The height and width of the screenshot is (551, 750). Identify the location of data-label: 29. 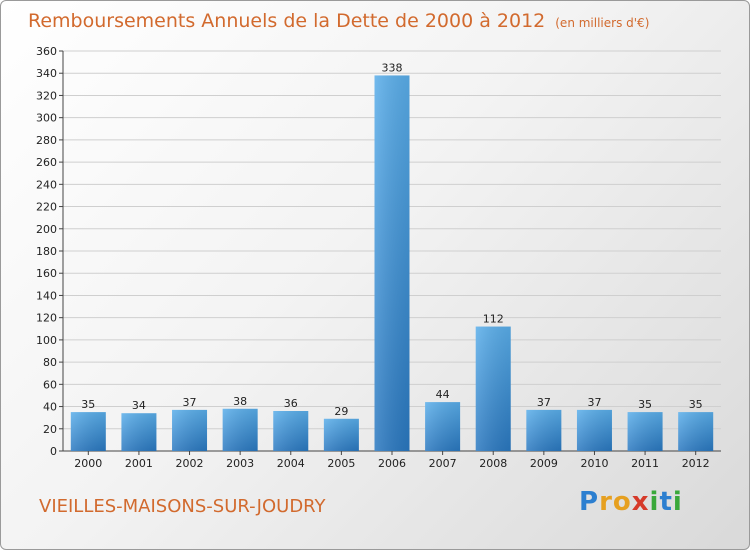
(341, 411).